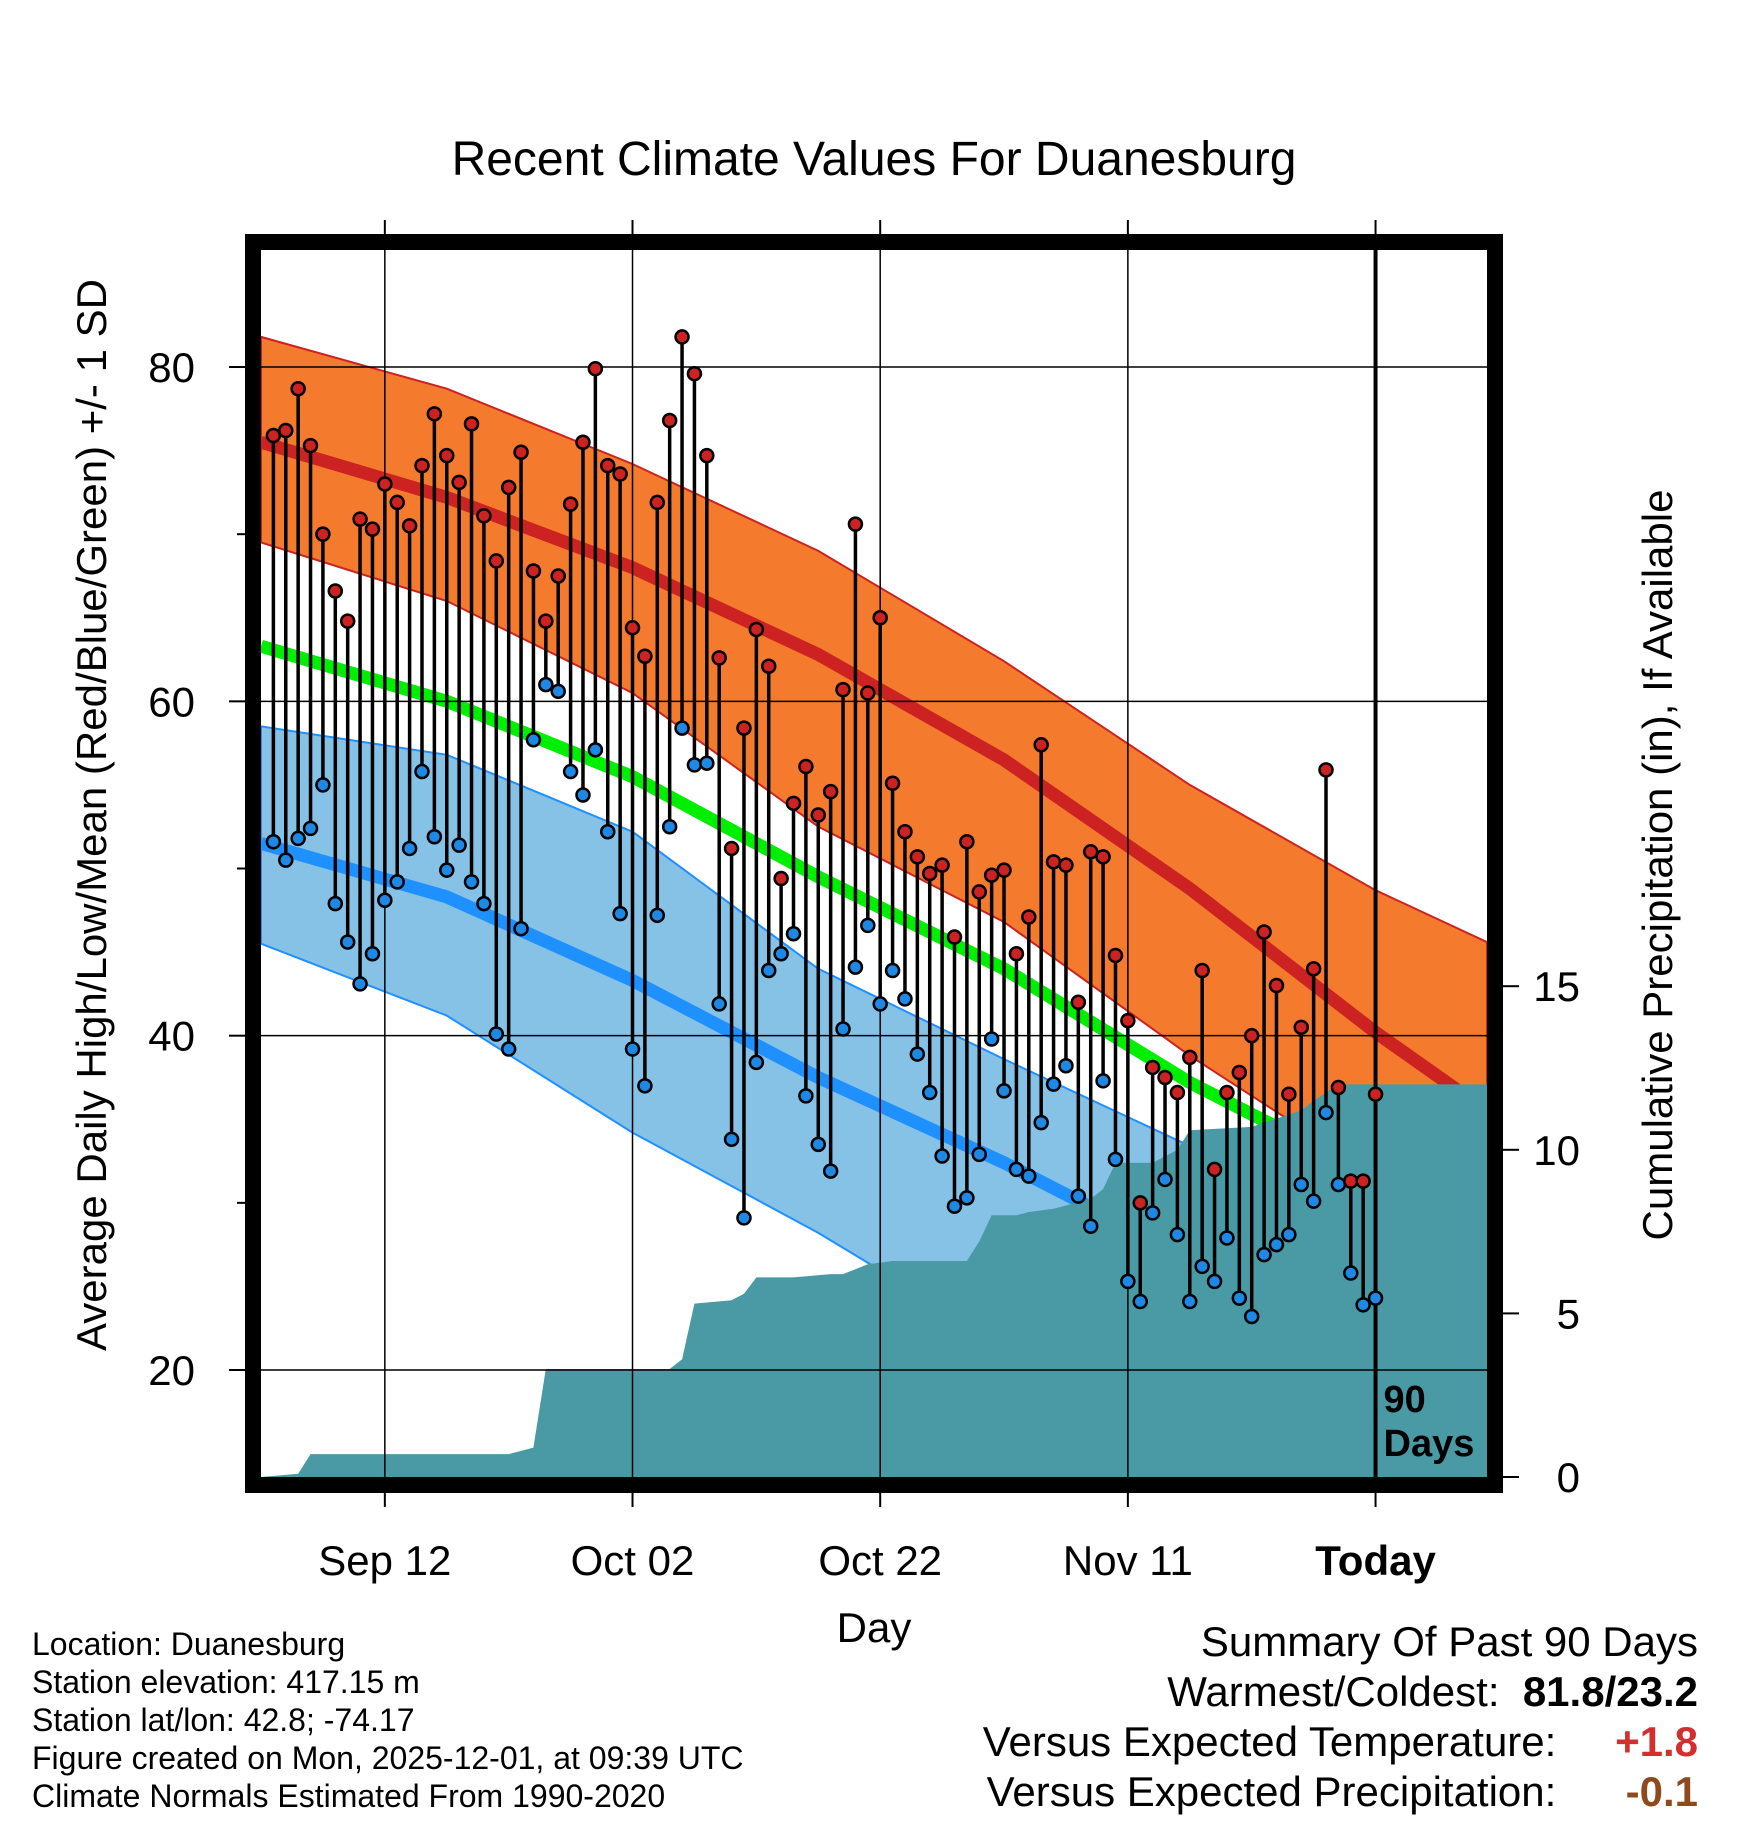  Describe the element at coordinates (1556, 1150) in the screenshot. I see `y2-tick-label: 10` at that location.